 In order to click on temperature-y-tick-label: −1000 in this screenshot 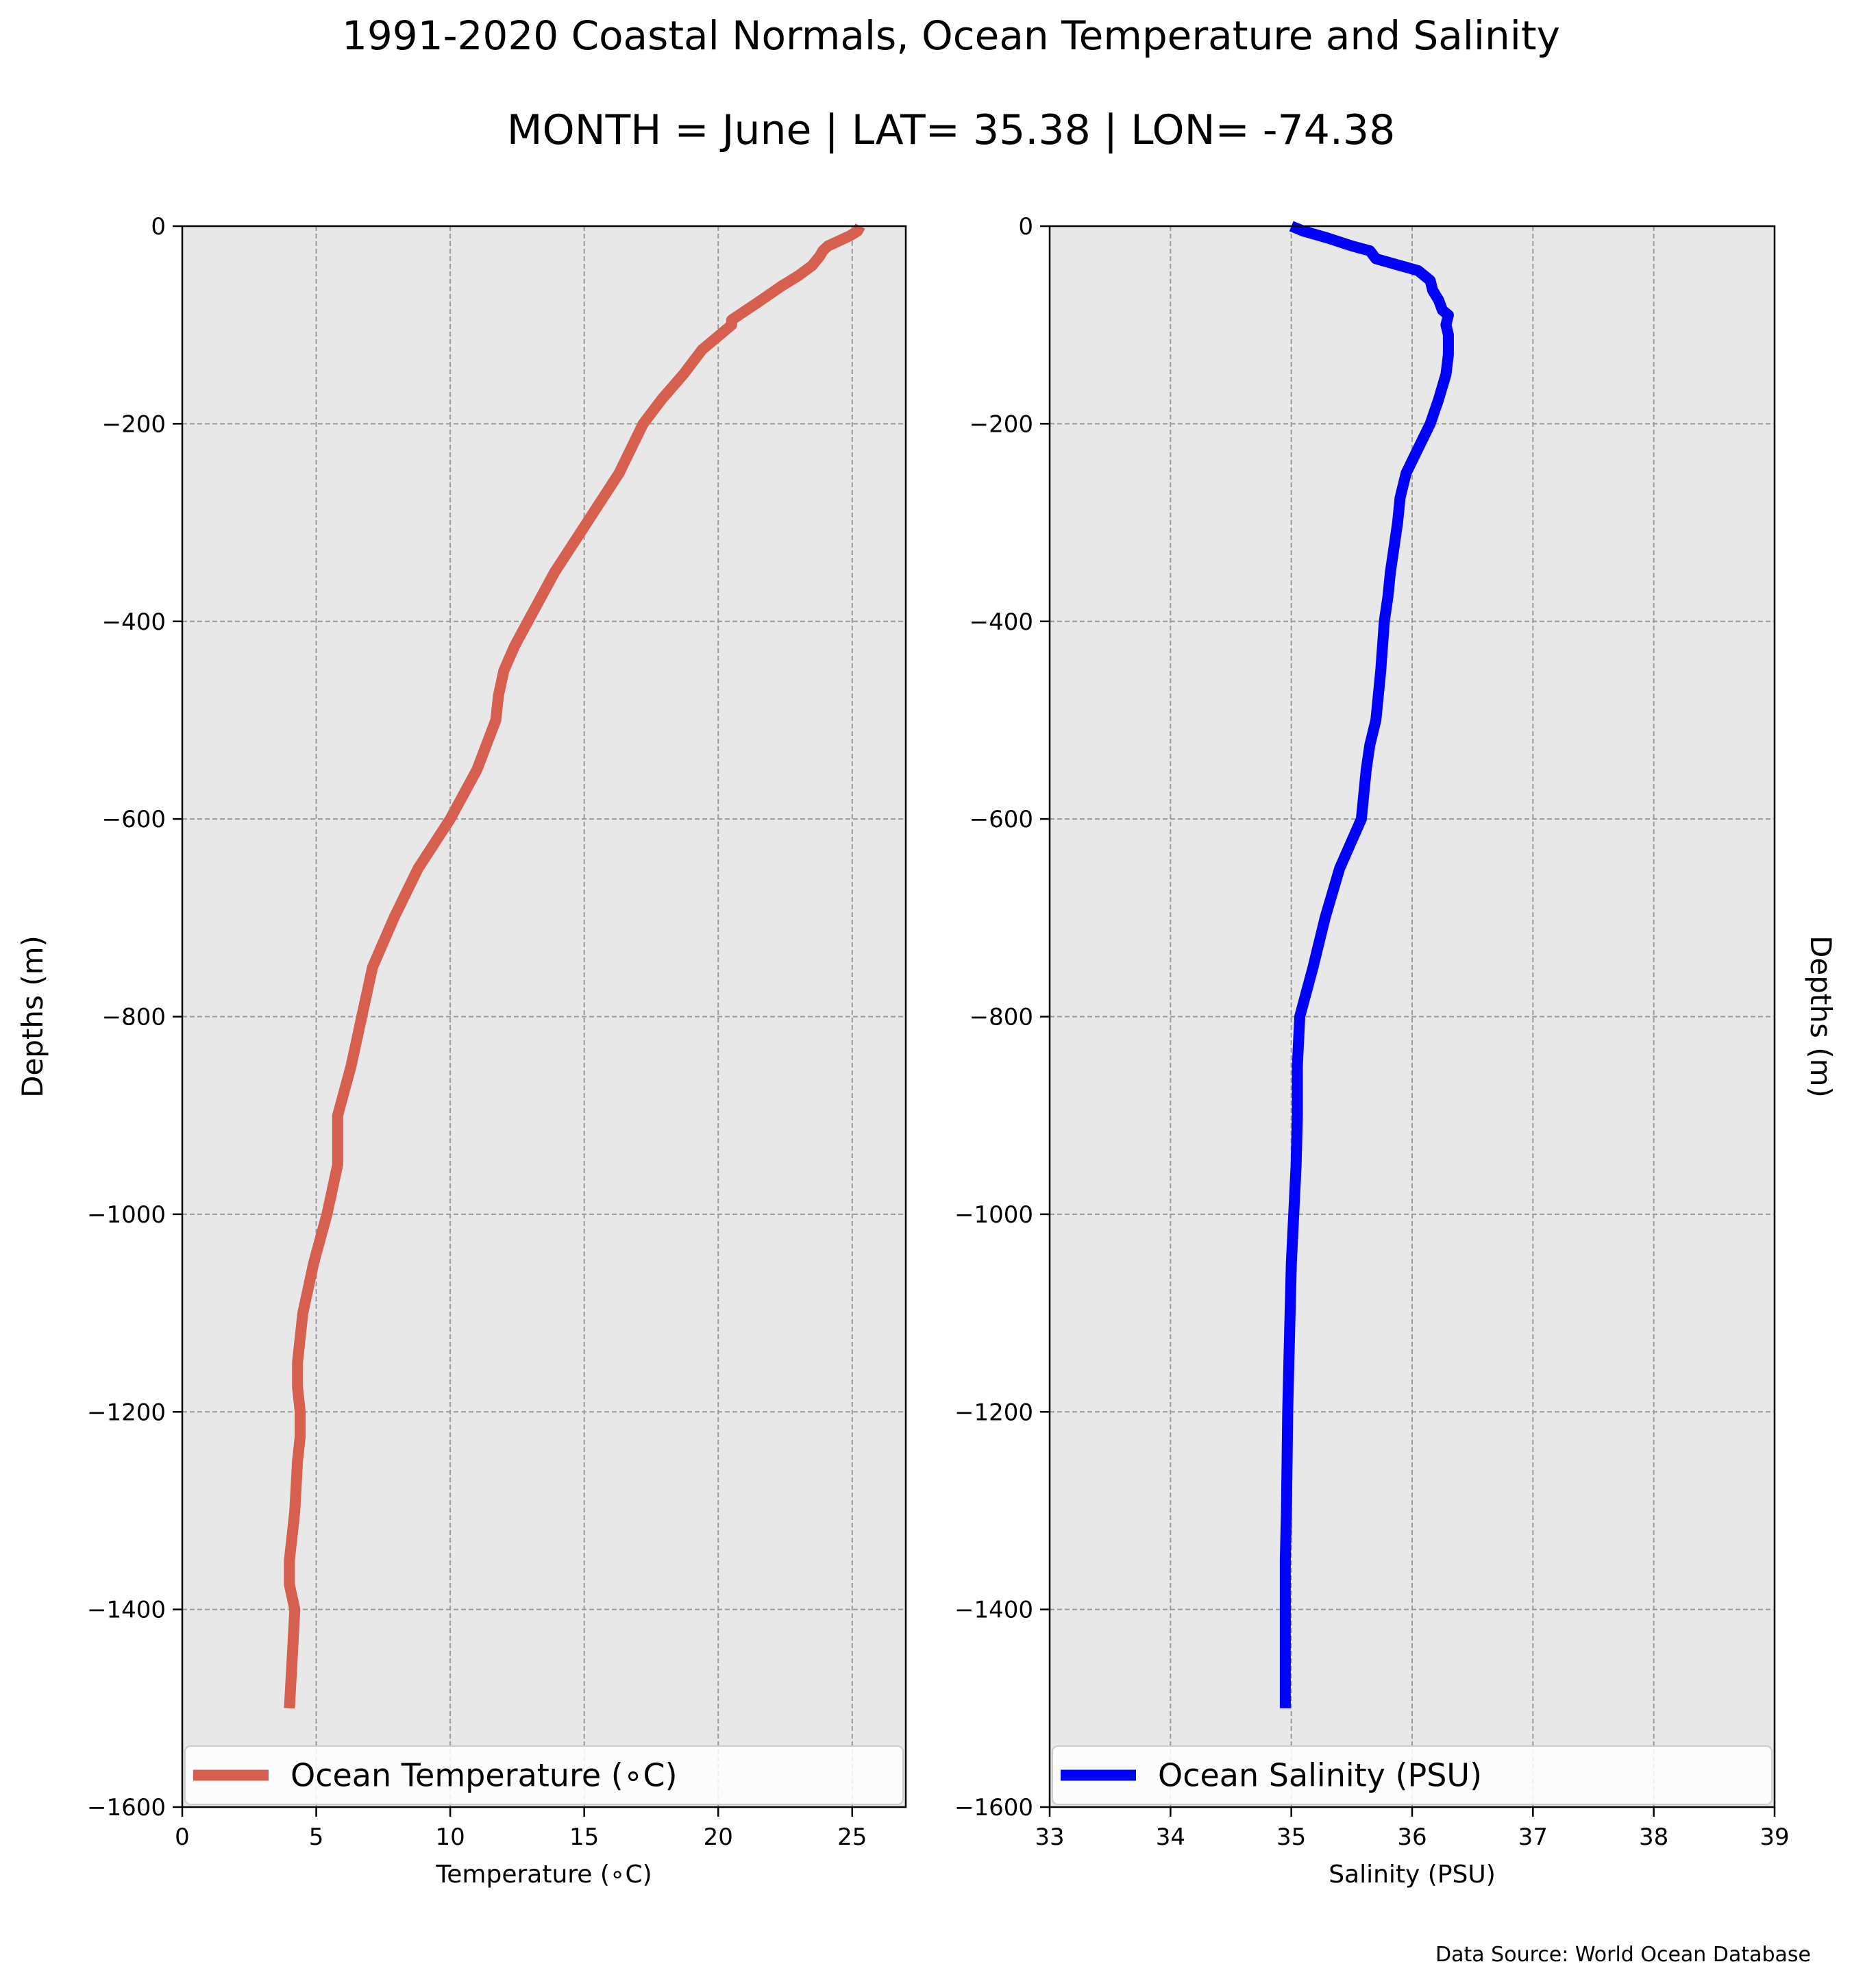, I will do `click(126, 1215)`.